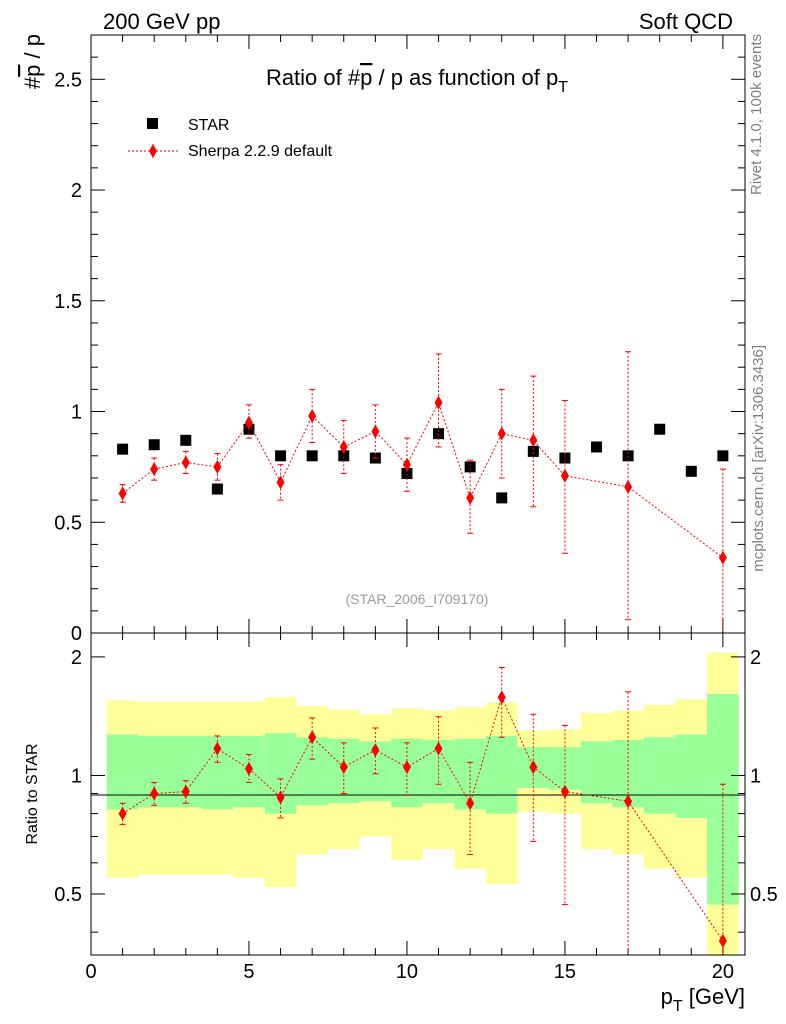 The width and height of the screenshot is (786, 1024). What do you see at coordinates (68, 895) in the screenshot?
I see `bottom-ytick-label-left: 0.5` at bounding box center [68, 895].